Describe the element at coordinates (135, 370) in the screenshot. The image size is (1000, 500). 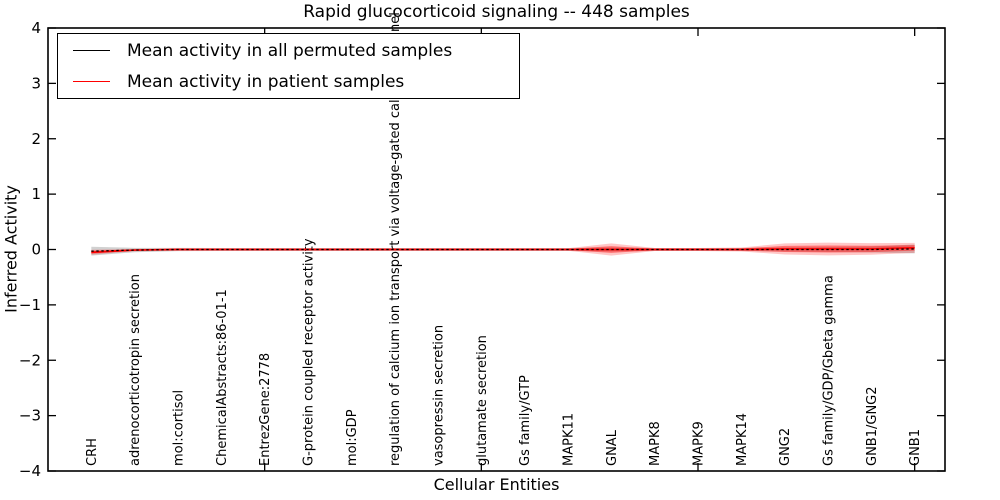
I see `x-tick-label: adrenocorticotropin secretion` at that location.